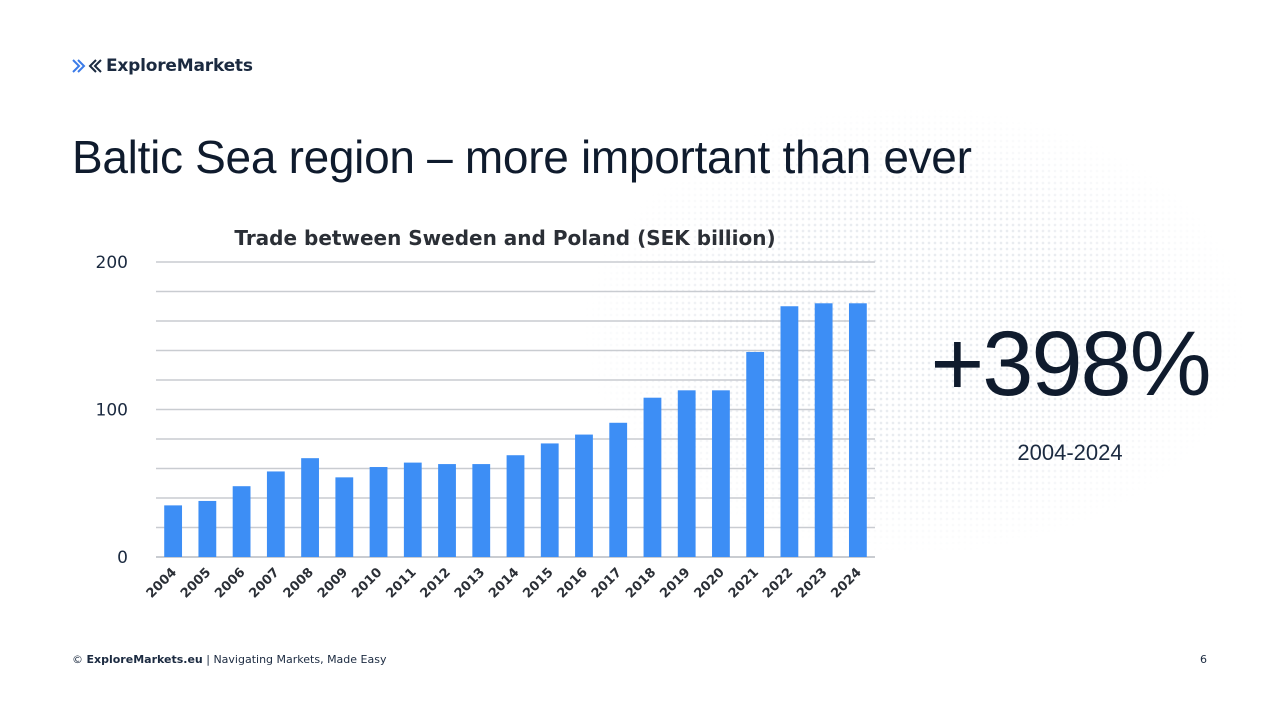 The width and height of the screenshot is (1280, 720). What do you see at coordinates (744, 583) in the screenshot?
I see `x-tick-label-2021: 2021` at bounding box center [744, 583].